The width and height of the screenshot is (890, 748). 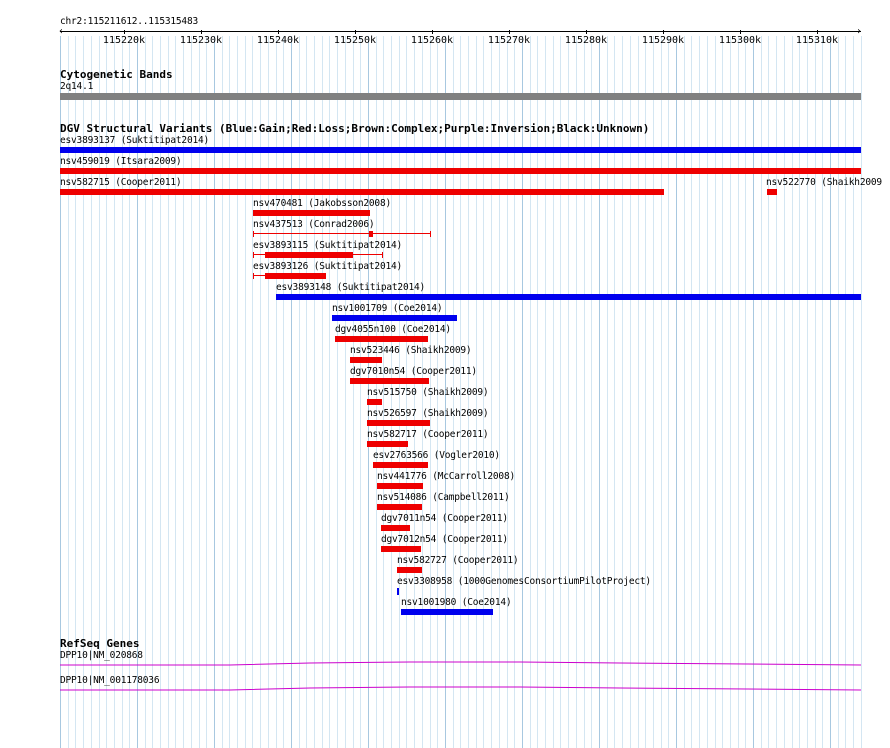 What do you see at coordinates (121, 182) in the screenshot?
I see `sv-feature-label: nsv582715 (Cooper2011)` at bounding box center [121, 182].